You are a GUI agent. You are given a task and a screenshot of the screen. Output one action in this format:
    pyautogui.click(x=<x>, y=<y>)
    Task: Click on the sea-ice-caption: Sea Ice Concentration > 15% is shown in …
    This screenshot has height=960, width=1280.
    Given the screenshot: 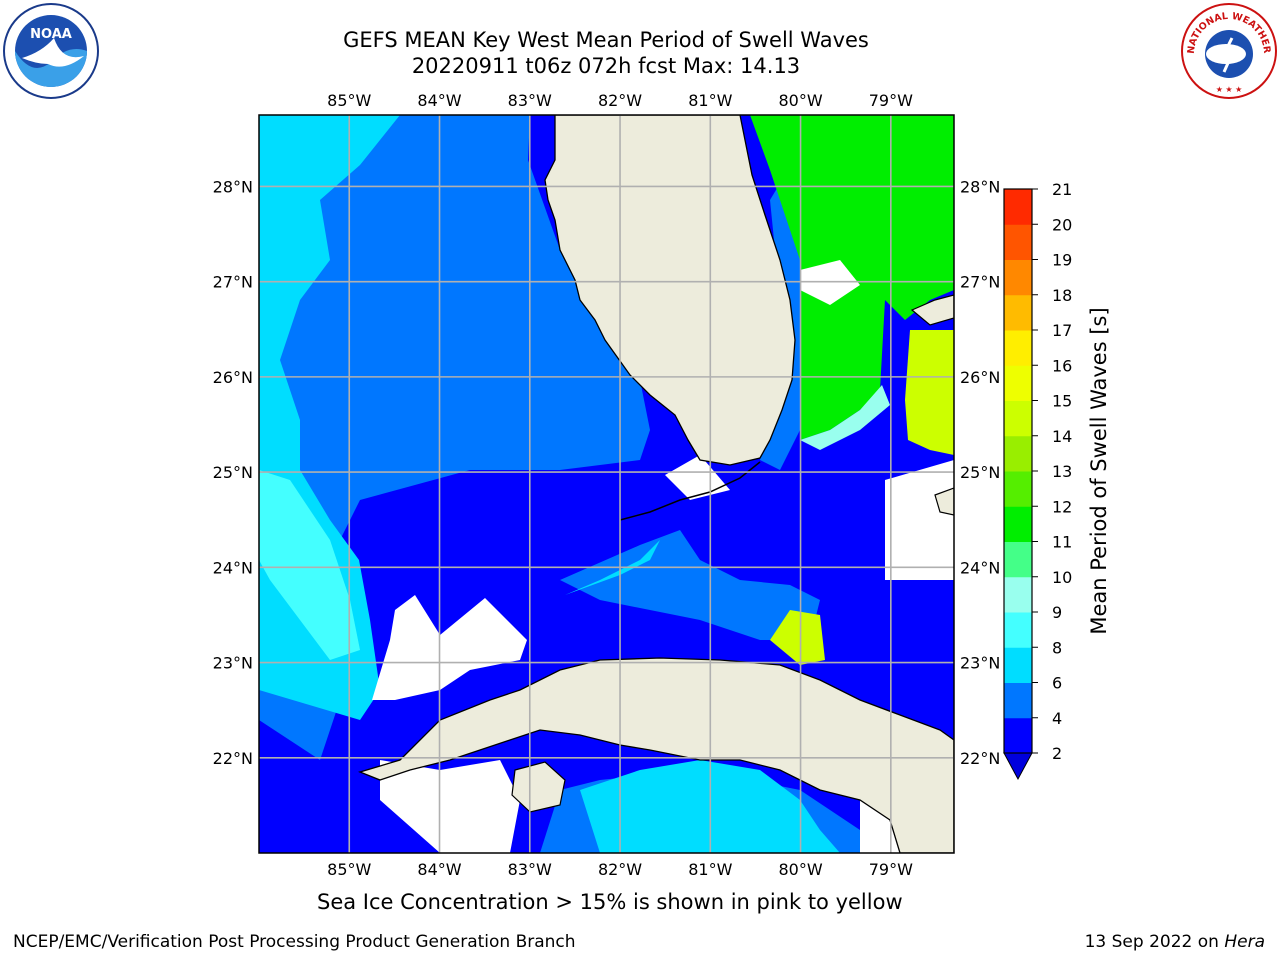 What is the action you would take?
    pyautogui.click(x=610, y=902)
    